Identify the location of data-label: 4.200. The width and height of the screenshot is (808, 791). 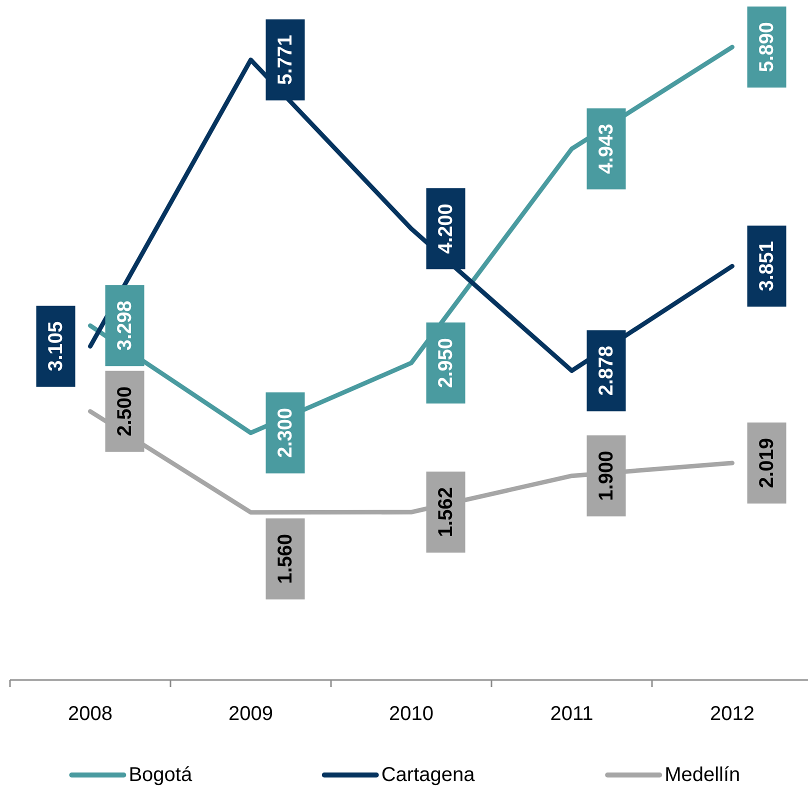
(445, 229).